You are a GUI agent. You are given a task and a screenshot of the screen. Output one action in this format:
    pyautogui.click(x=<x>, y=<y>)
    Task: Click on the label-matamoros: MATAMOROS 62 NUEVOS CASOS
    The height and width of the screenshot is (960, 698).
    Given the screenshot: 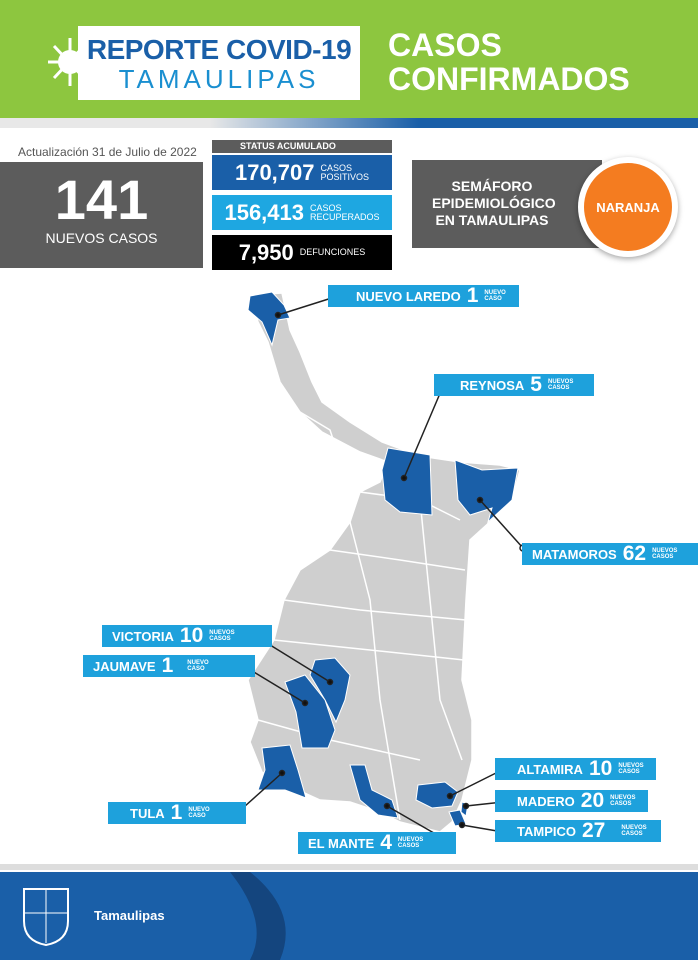 What is the action you would take?
    pyautogui.click(x=610, y=553)
    